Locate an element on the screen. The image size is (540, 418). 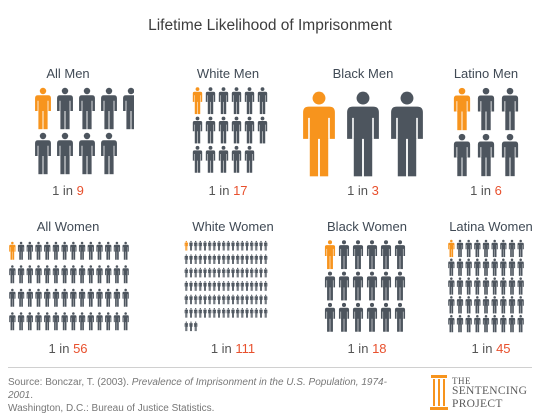
pictogram-latina-women is located at coordinates (486, 286).